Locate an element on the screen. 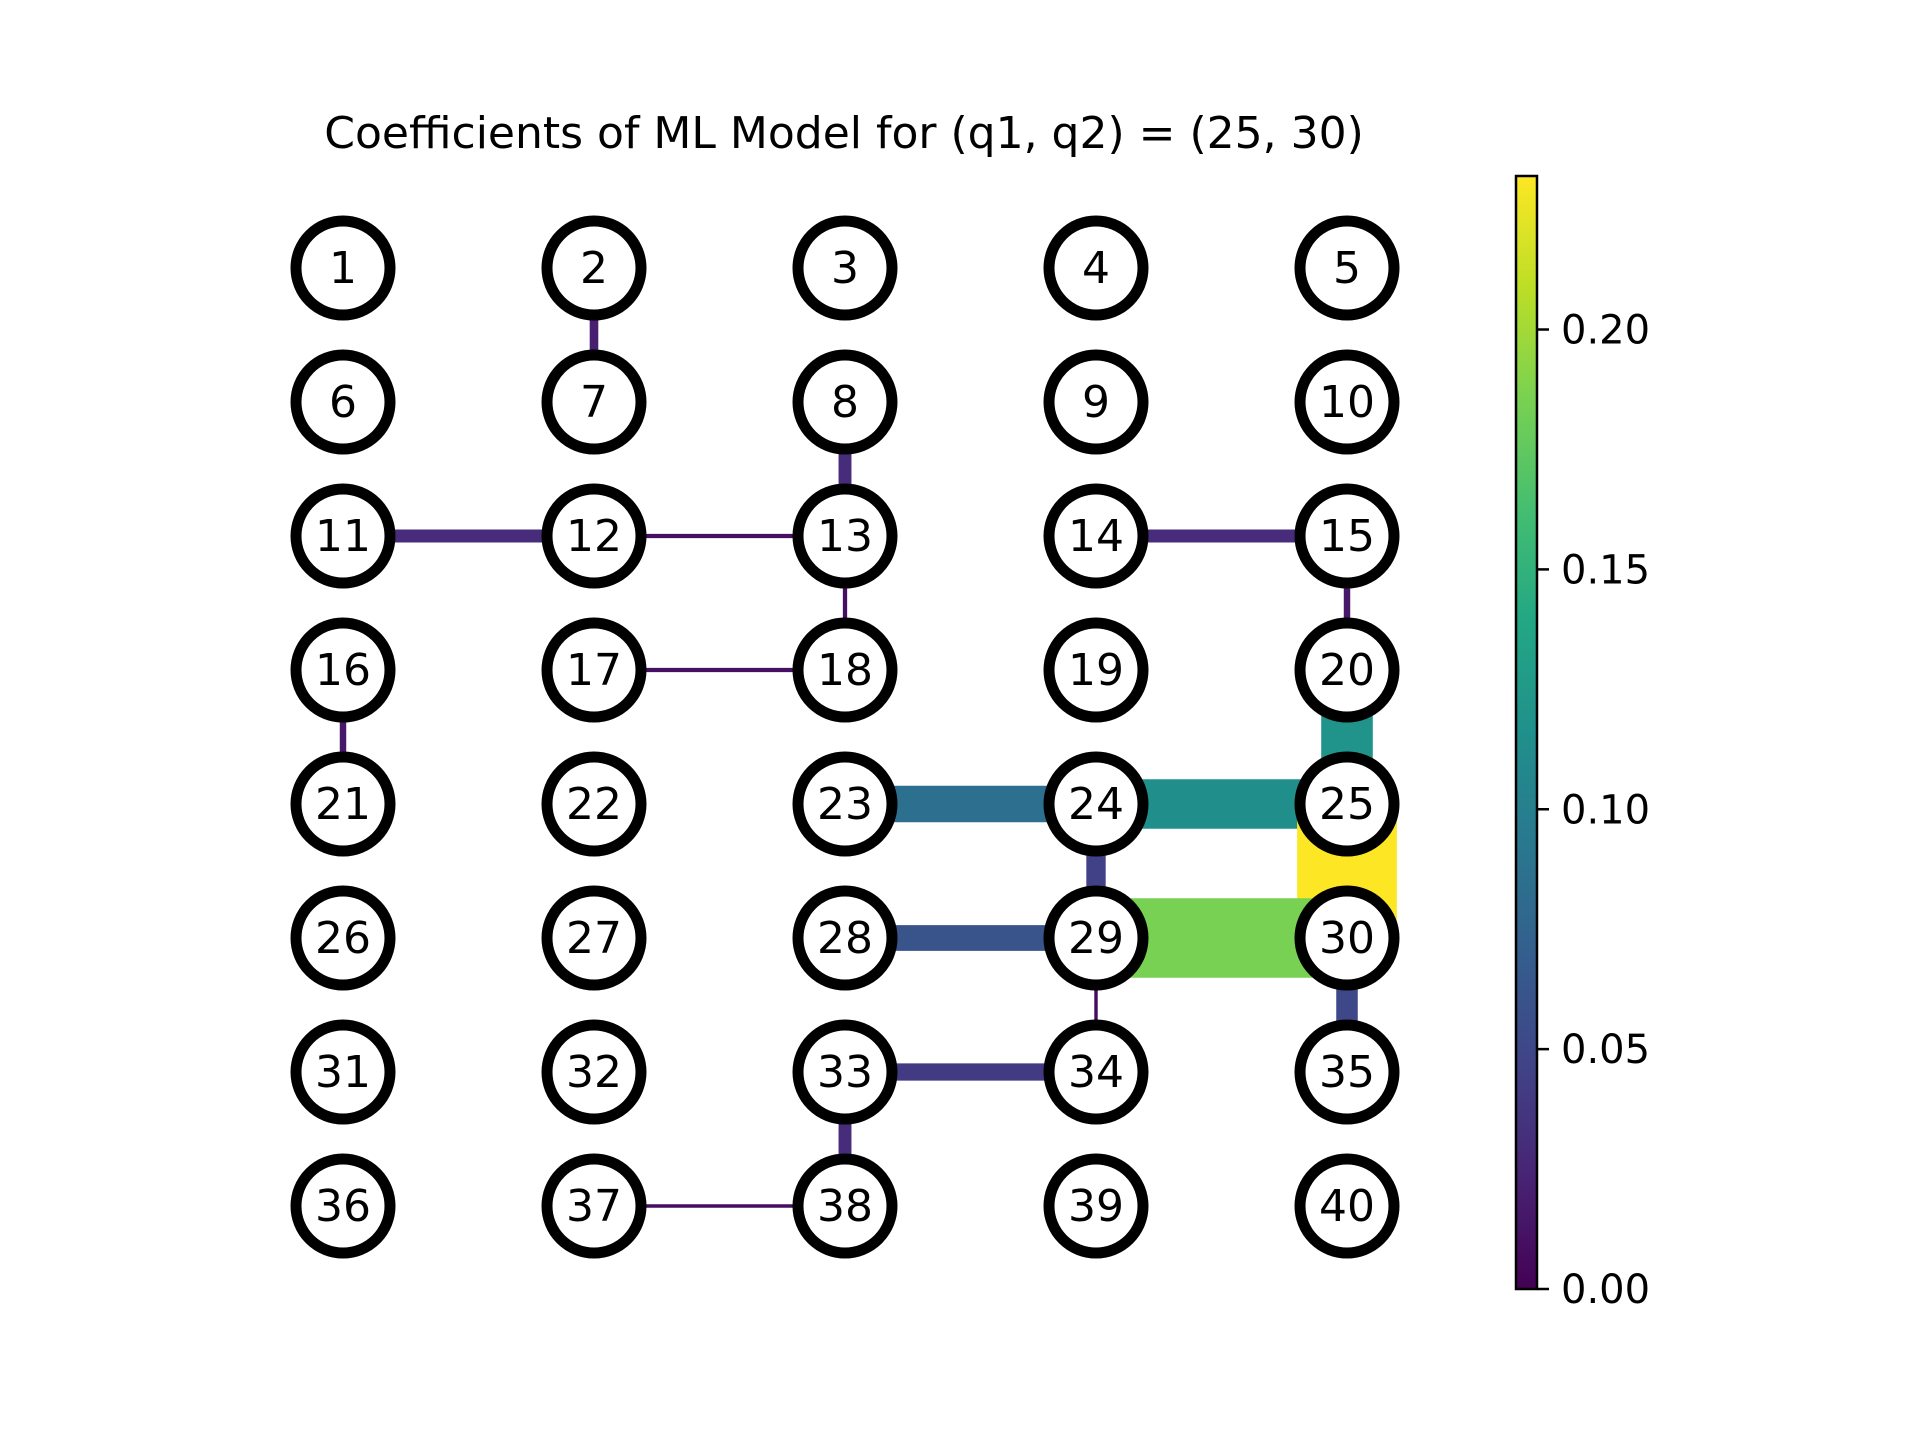  node-label: 7 is located at coordinates (594, 402).